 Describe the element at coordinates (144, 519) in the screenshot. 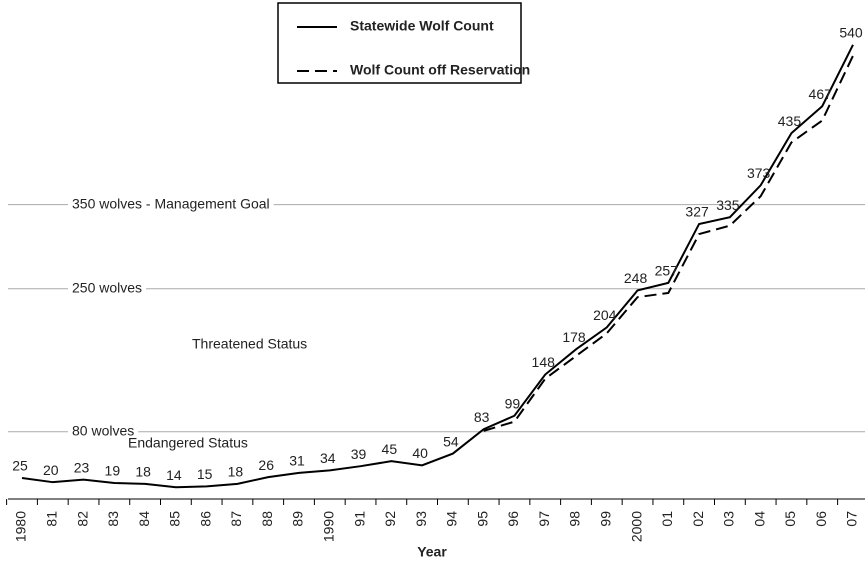

I see `x-tick-label: 84` at that location.